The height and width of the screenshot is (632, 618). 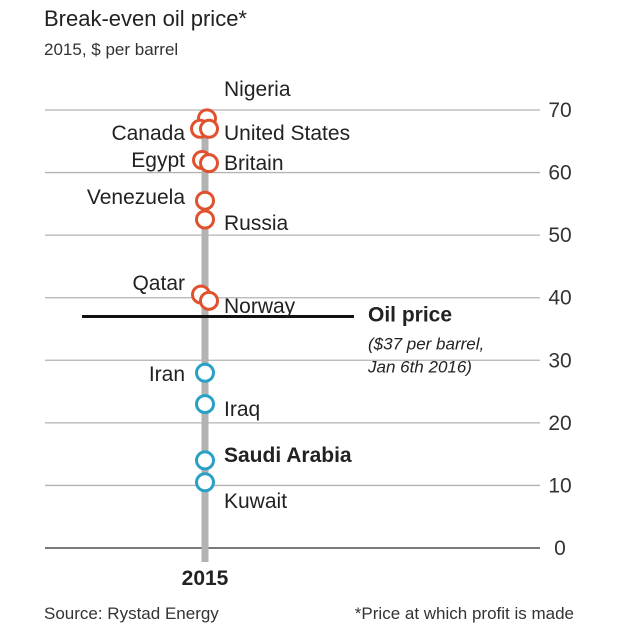 What do you see at coordinates (111, 49) in the screenshot?
I see `chart-subtitle: 2015, $ per barrel` at bounding box center [111, 49].